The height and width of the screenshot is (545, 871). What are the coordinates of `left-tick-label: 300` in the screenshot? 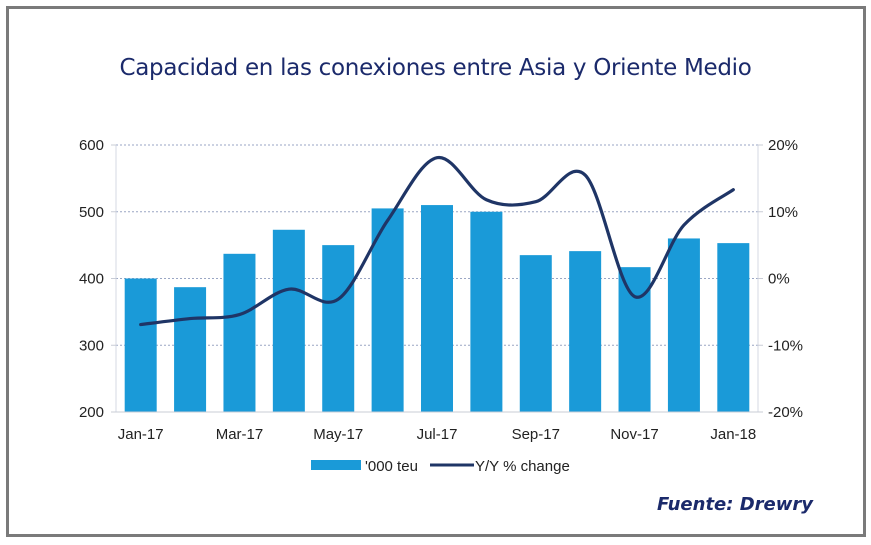 It's located at (91, 345).